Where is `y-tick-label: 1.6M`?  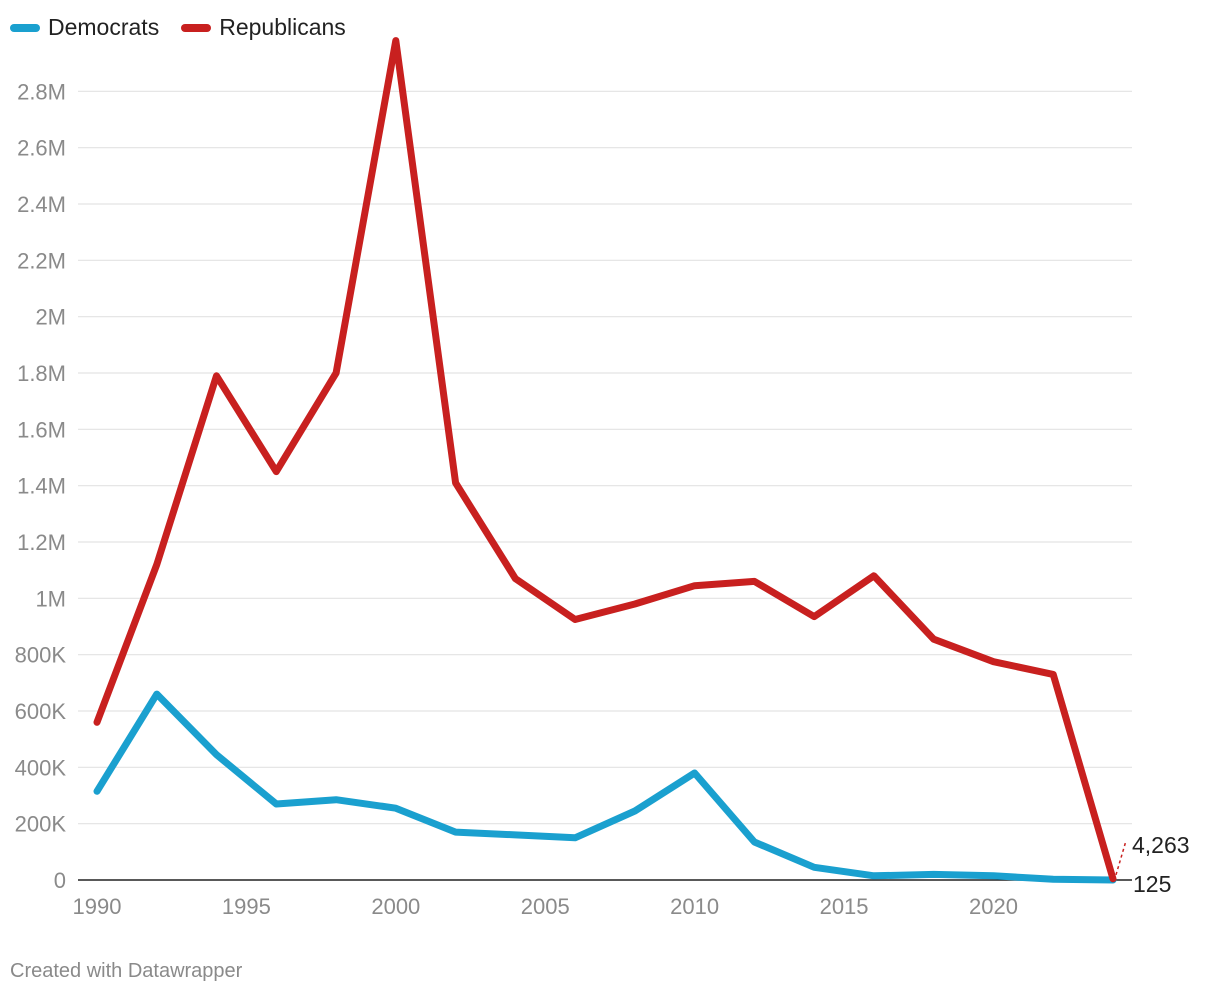
y-tick-label: 1.6M is located at coordinates (41, 429).